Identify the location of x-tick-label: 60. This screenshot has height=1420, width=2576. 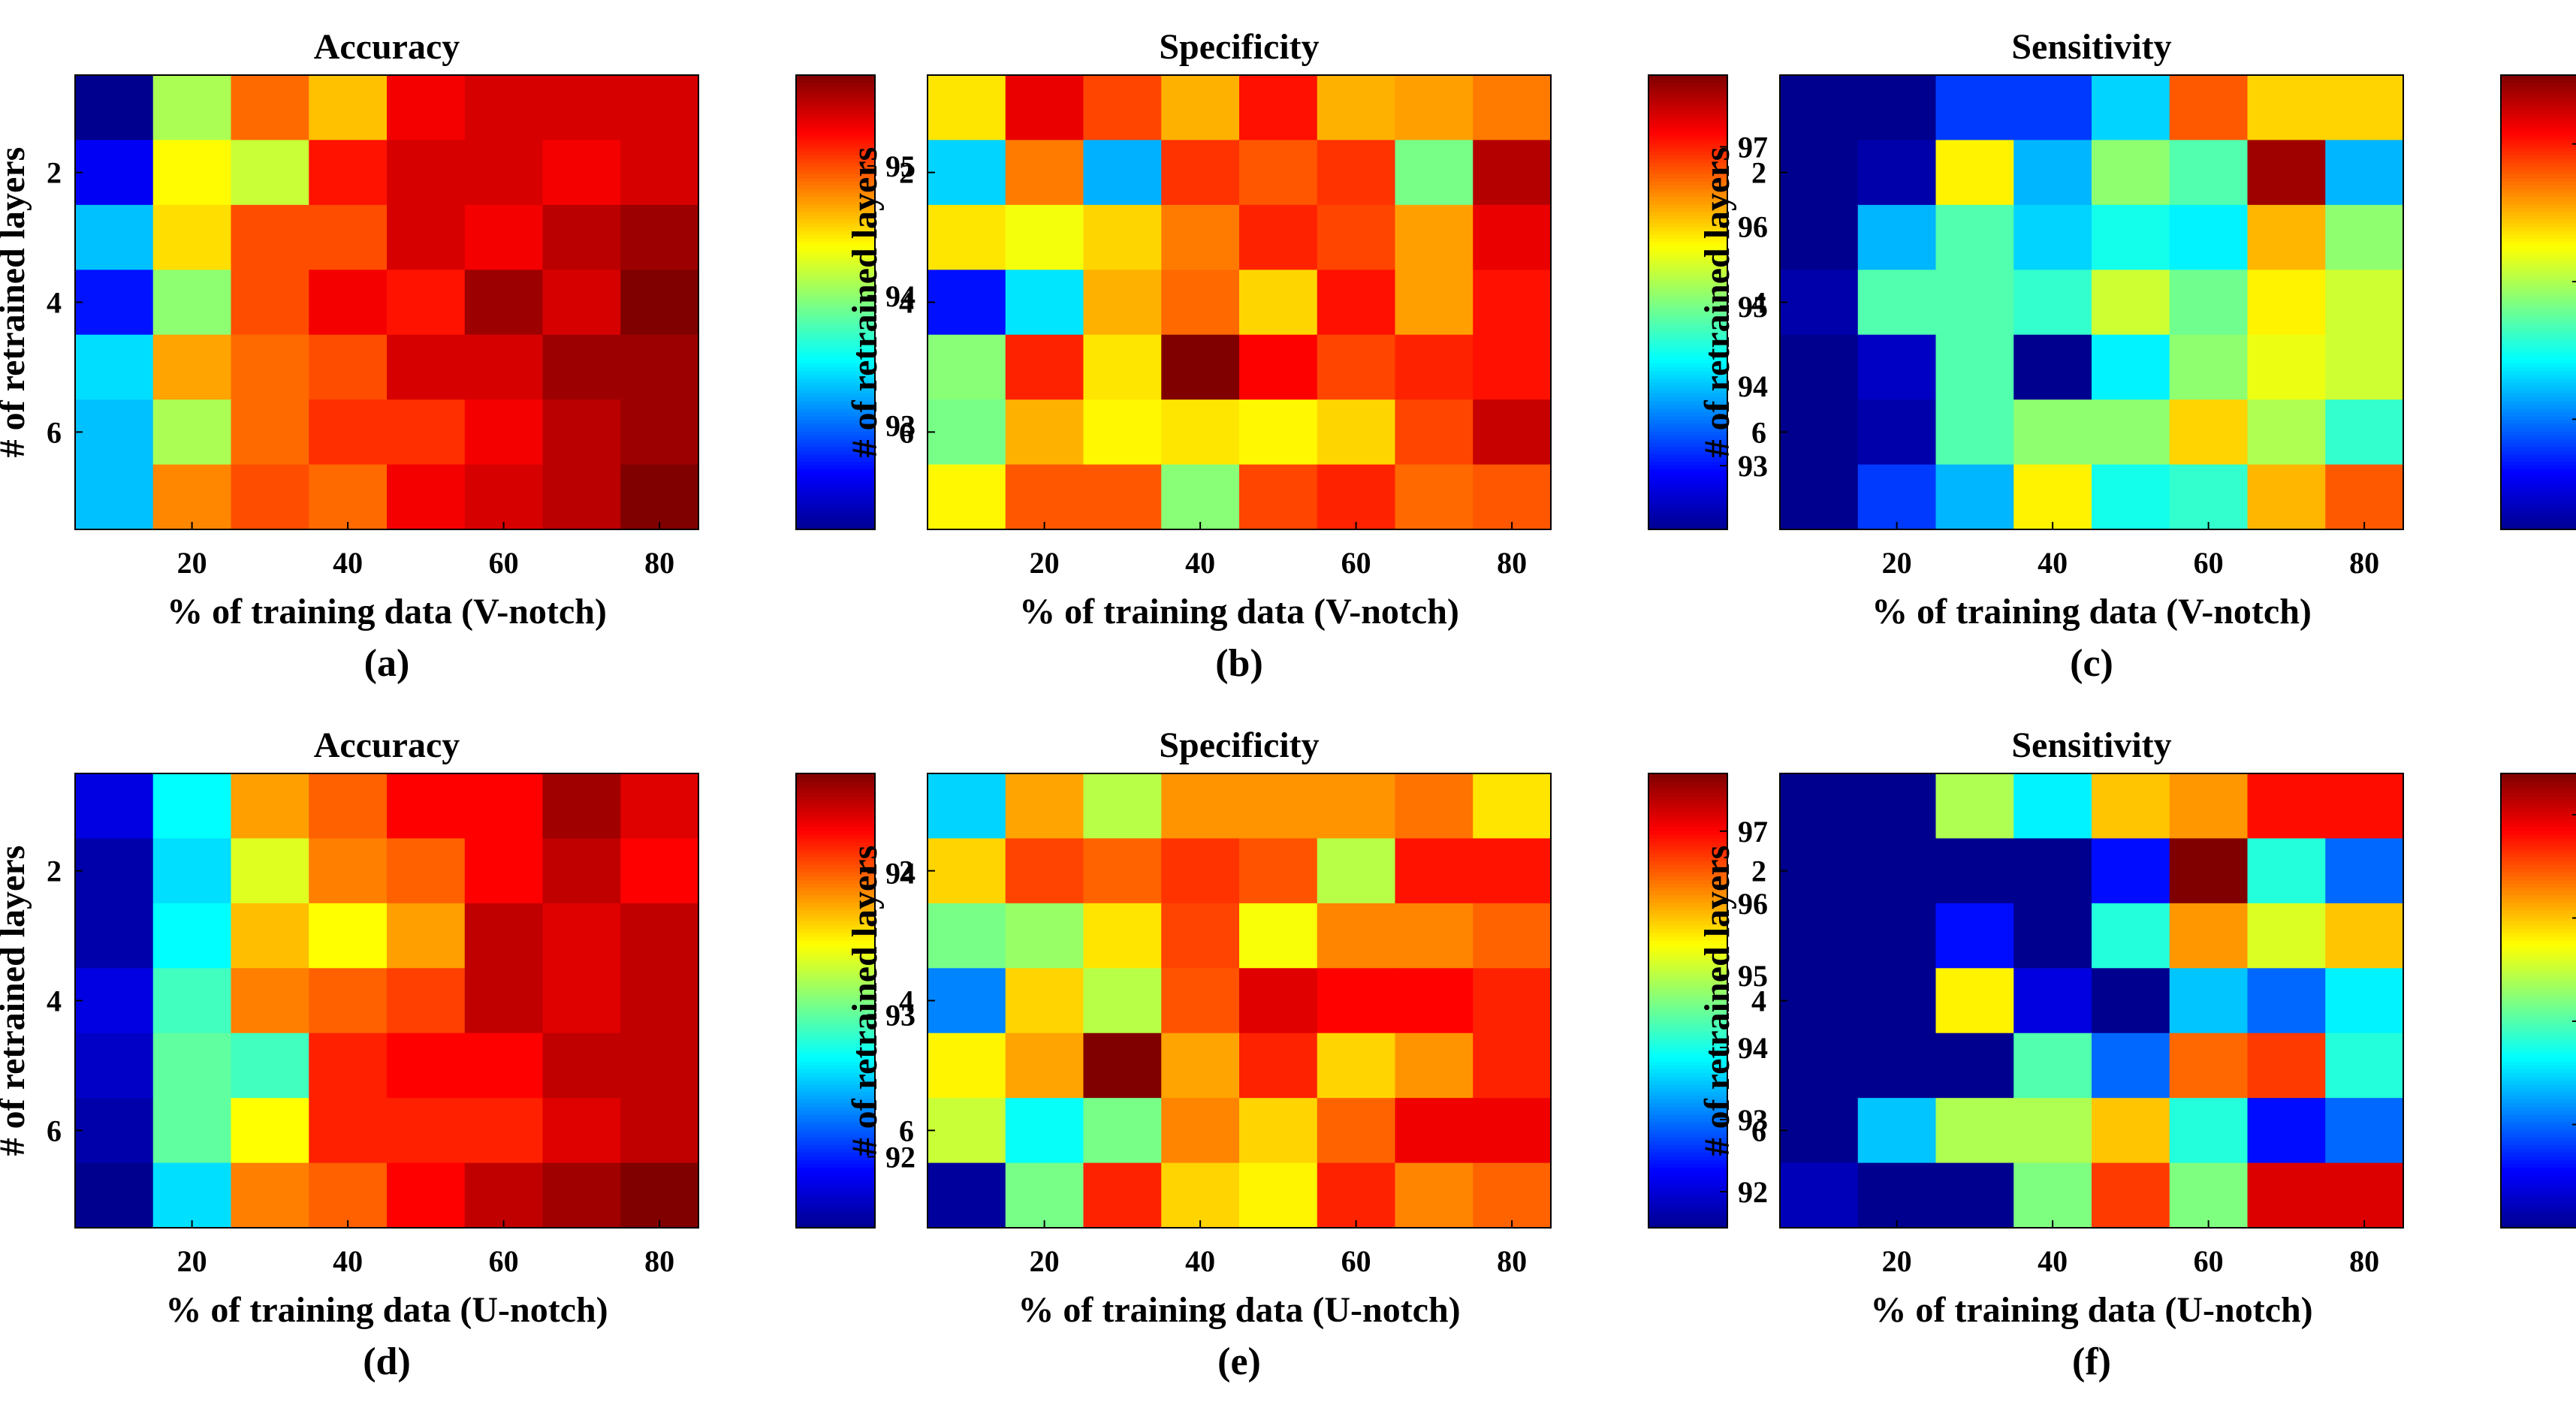
(1356, 563).